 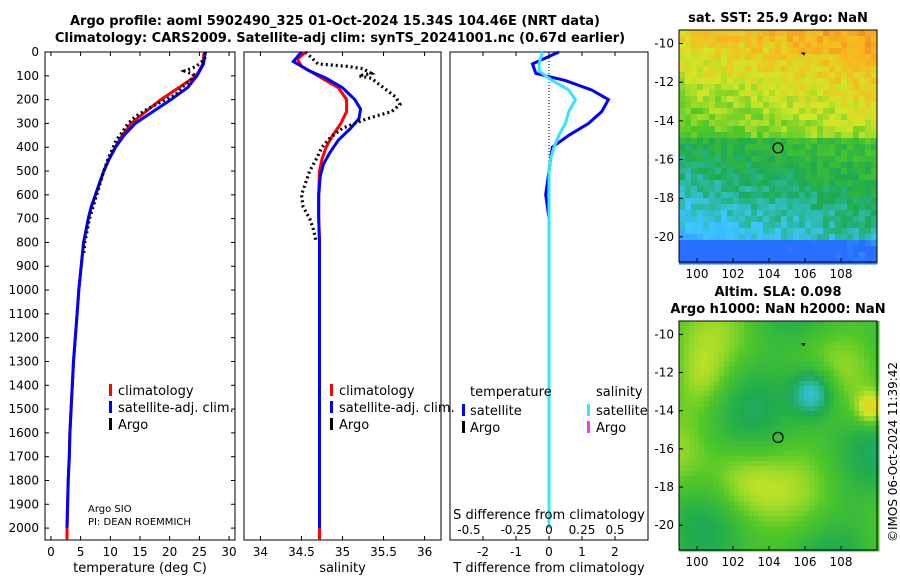 What do you see at coordinates (35, 52) in the screenshot?
I see `ytick-label: 0` at bounding box center [35, 52].